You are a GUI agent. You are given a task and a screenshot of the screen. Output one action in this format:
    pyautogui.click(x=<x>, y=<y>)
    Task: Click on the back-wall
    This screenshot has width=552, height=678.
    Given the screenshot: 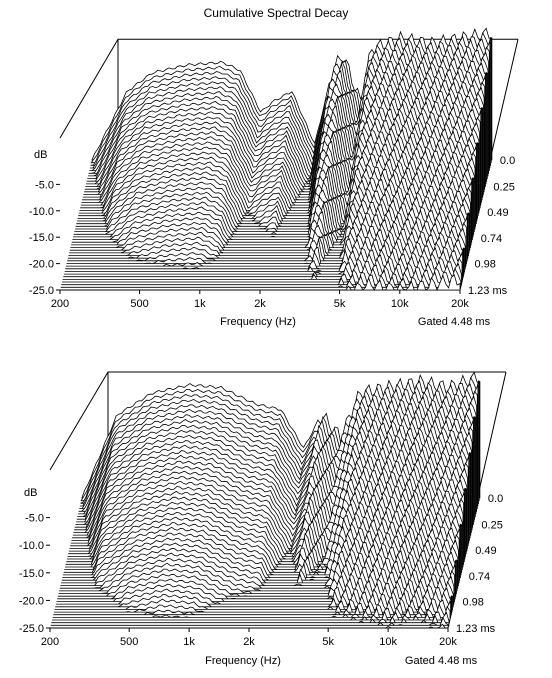 What is the action you would take?
    pyautogui.click(x=277, y=421)
    